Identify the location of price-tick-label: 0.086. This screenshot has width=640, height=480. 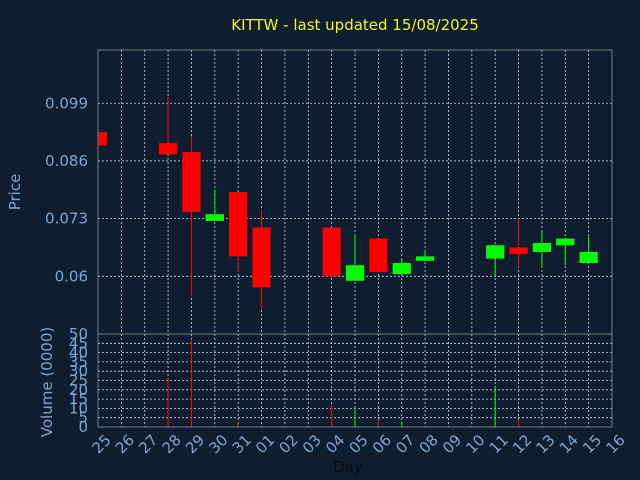
(66, 161).